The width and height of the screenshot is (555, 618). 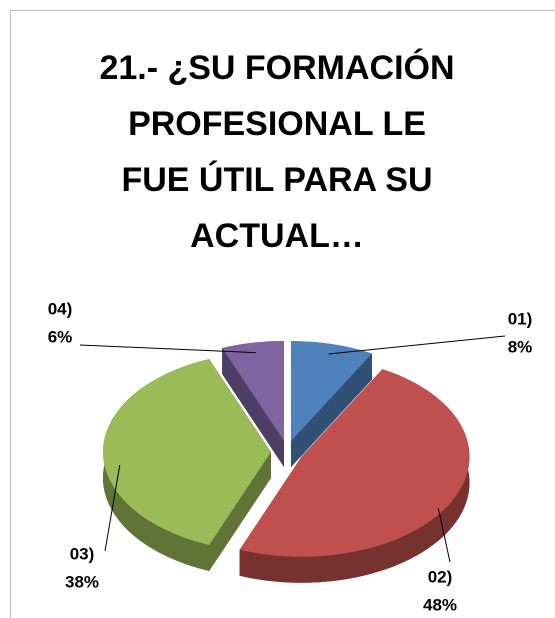 What do you see at coordinates (60, 308) in the screenshot?
I see `data-label-category: 04)` at bounding box center [60, 308].